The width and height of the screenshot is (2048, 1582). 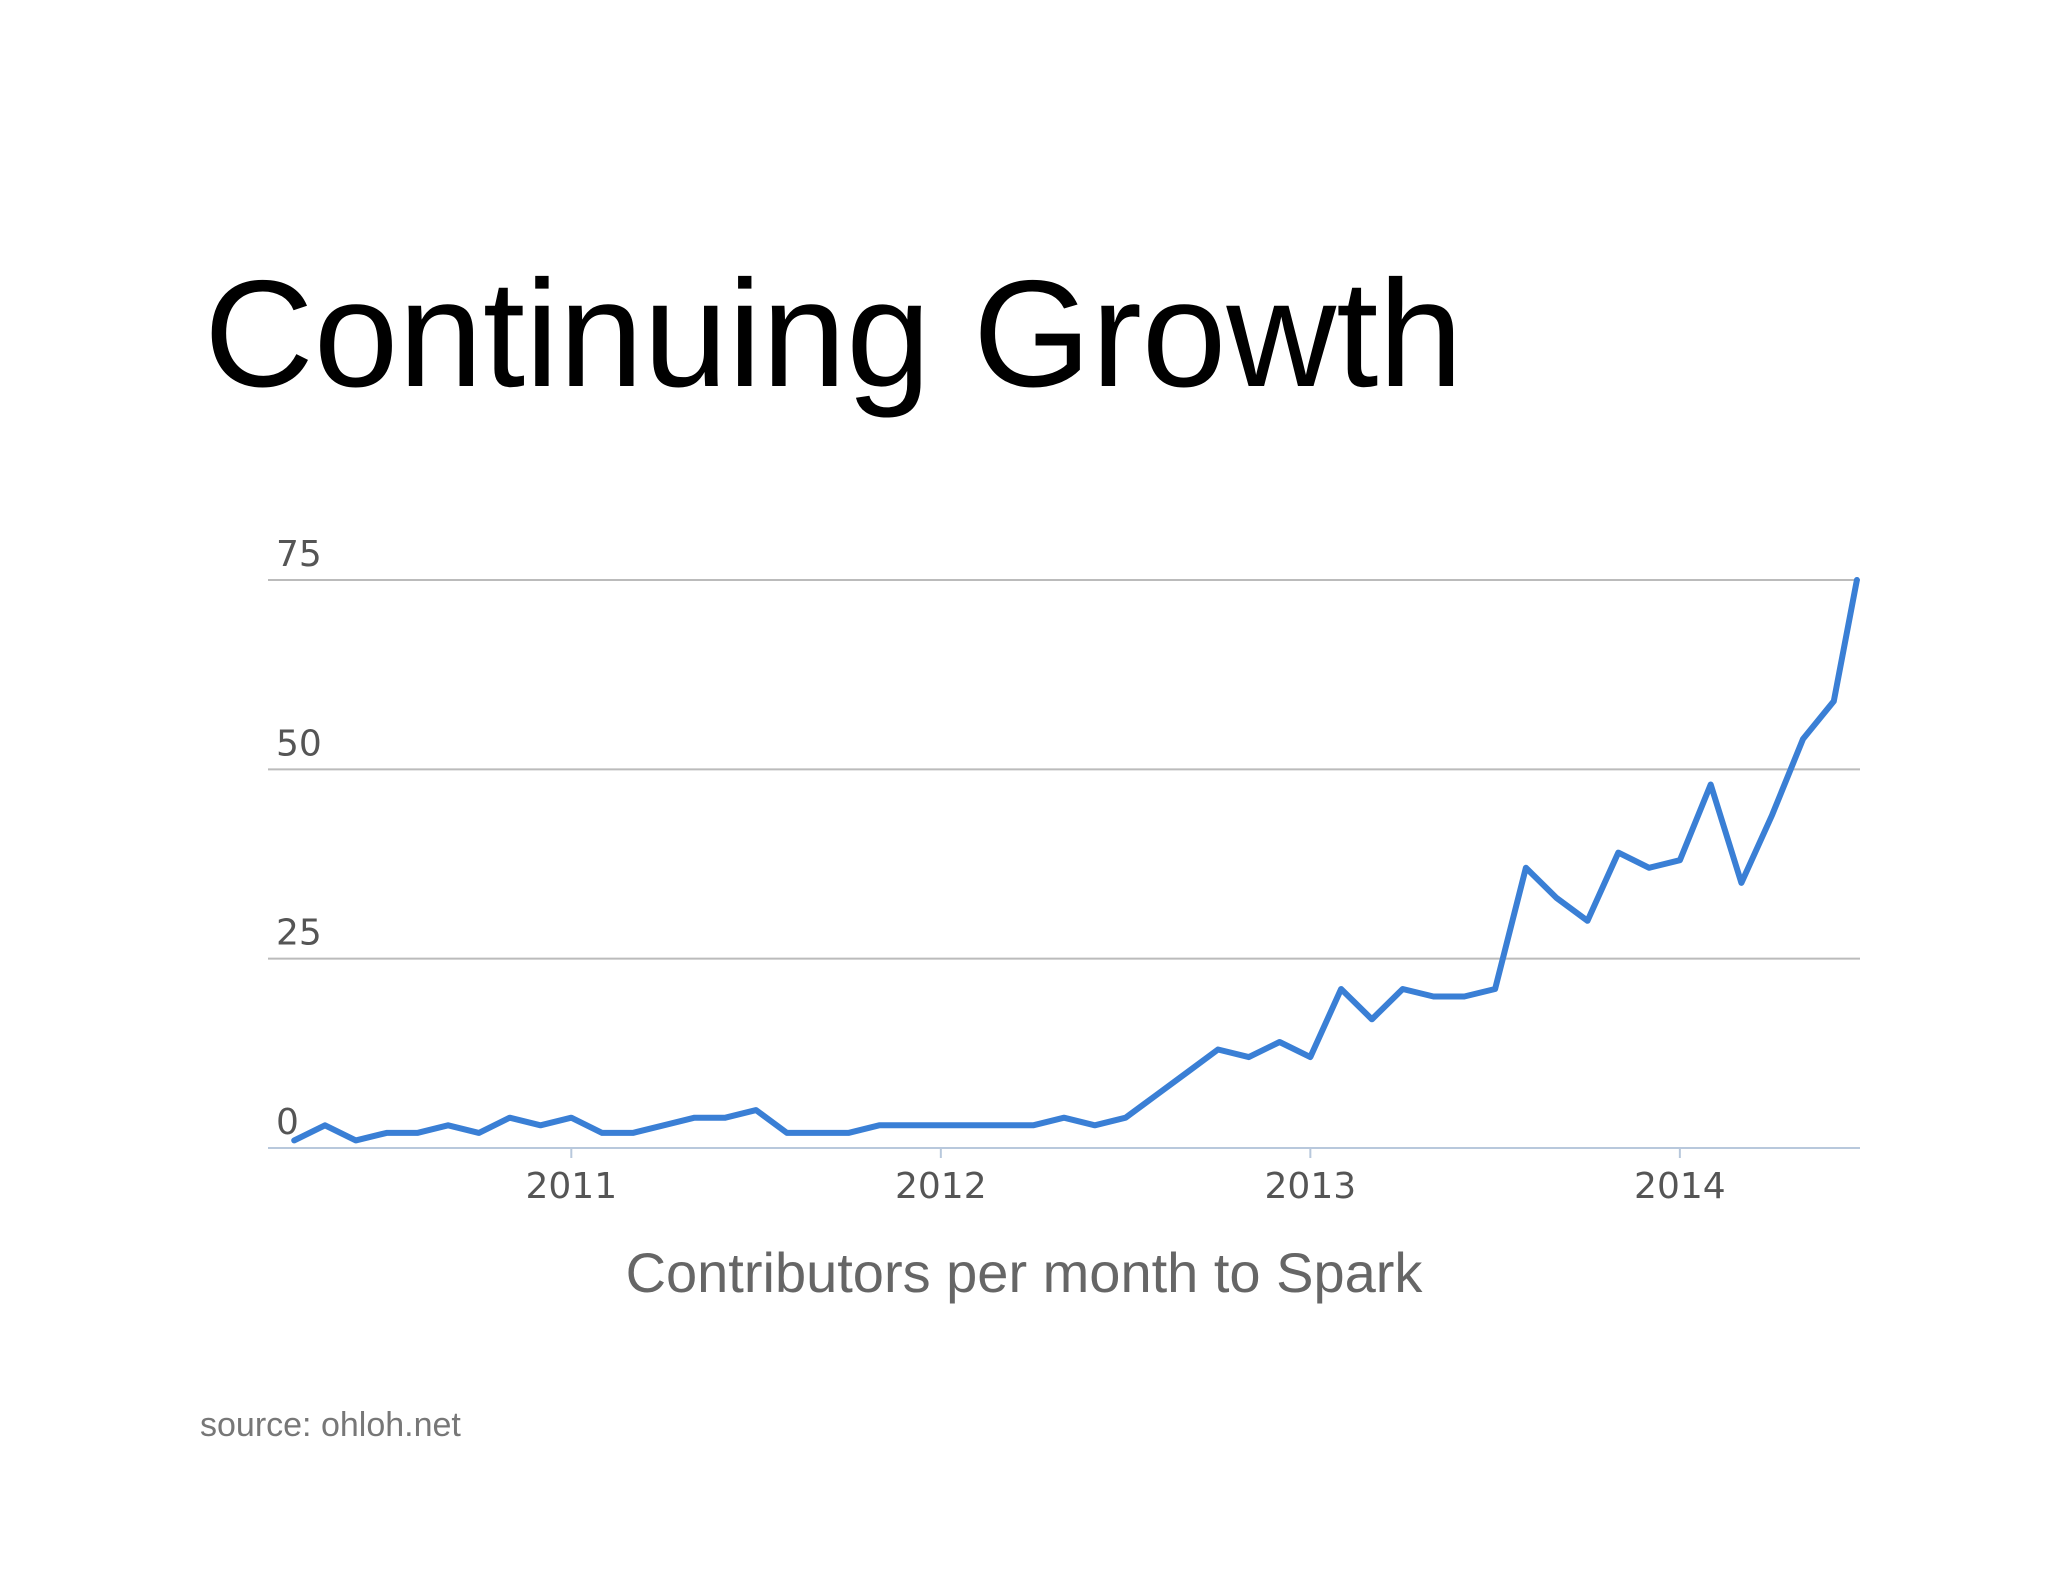 I want to click on x-tick-label-2014: 2014, so click(x=1680, y=1186).